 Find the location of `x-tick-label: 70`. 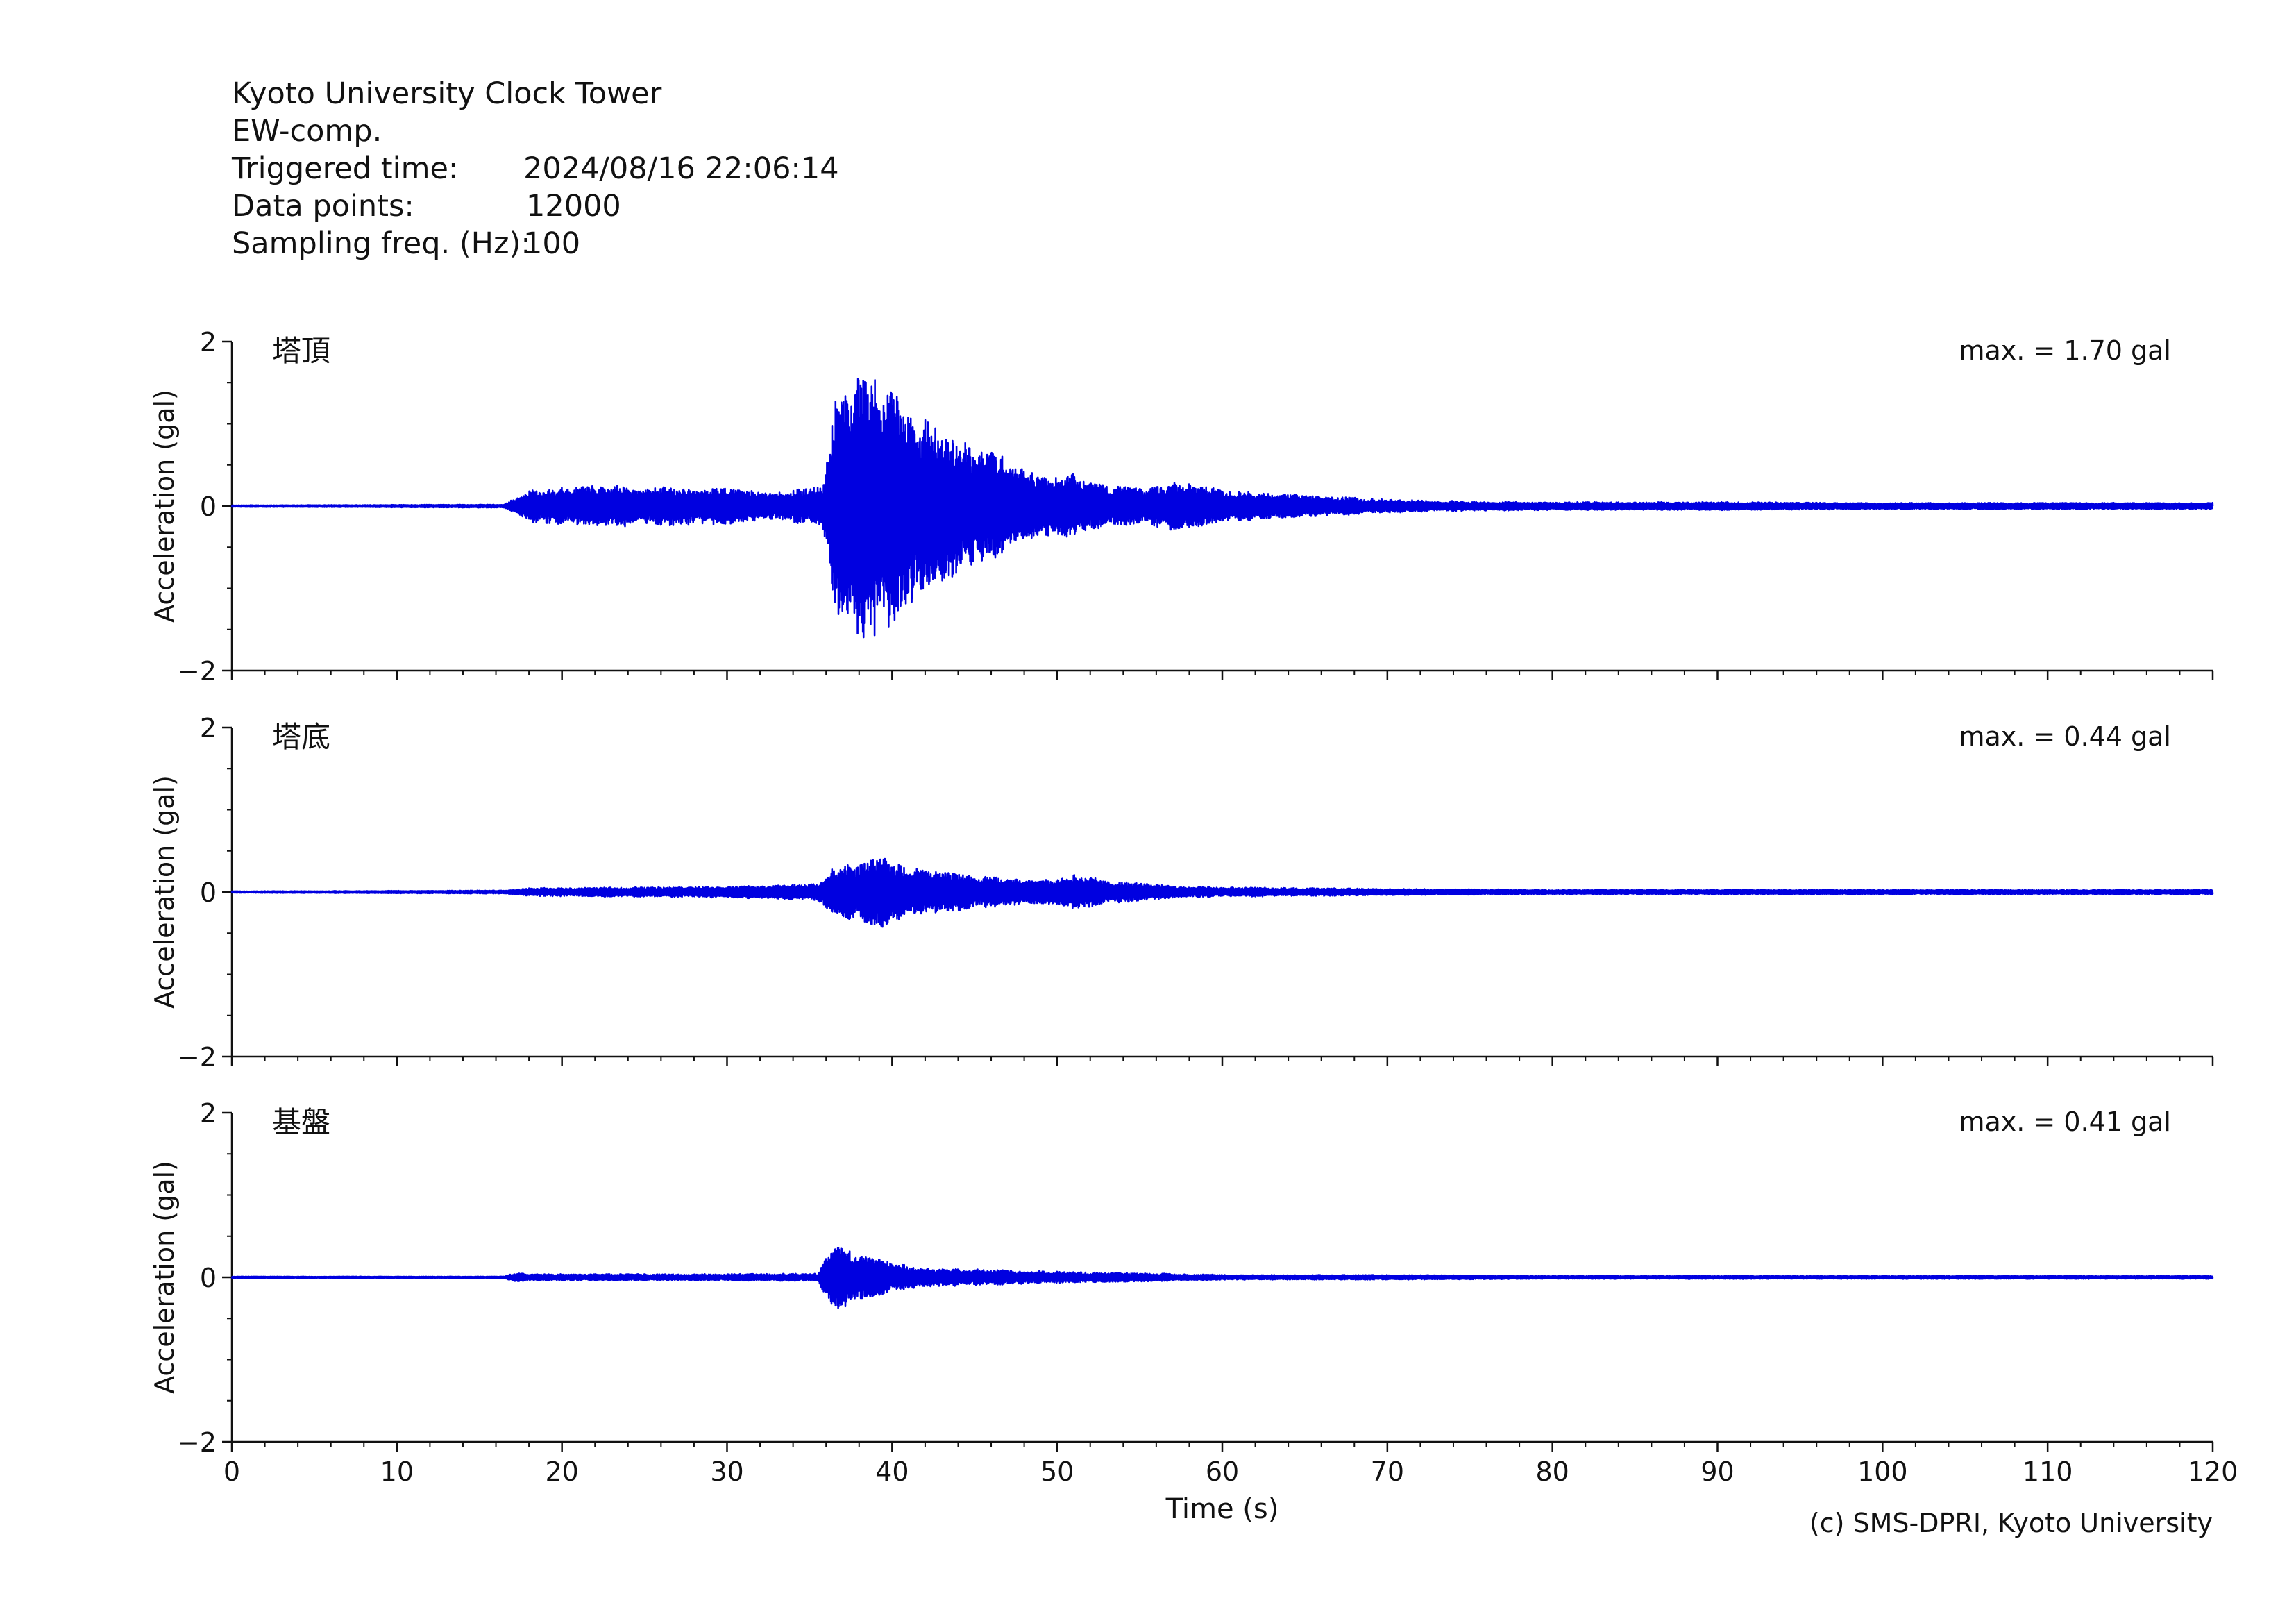

x-tick-label: 70 is located at coordinates (1387, 1471).